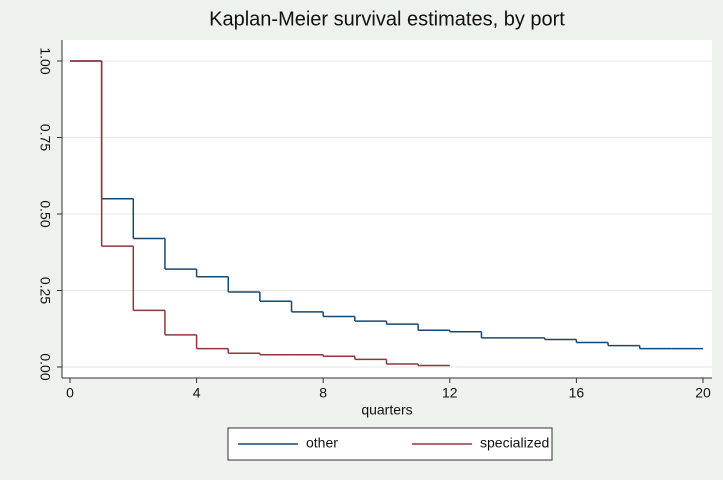 The height and width of the screenshot is (480, 723). What do you see at coordinates (45, 213) in the screenshot?
I see `y-tick-label: 0.50` at bounding box center [45, 213].